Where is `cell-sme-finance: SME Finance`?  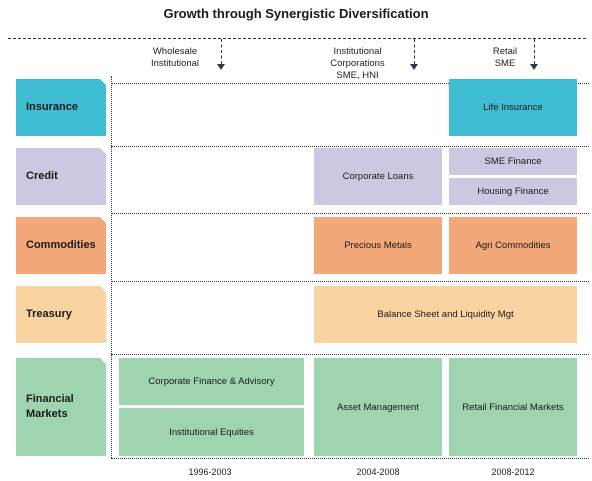 cell-sme-finance: SME Finance is located at coordinates (513, 161).